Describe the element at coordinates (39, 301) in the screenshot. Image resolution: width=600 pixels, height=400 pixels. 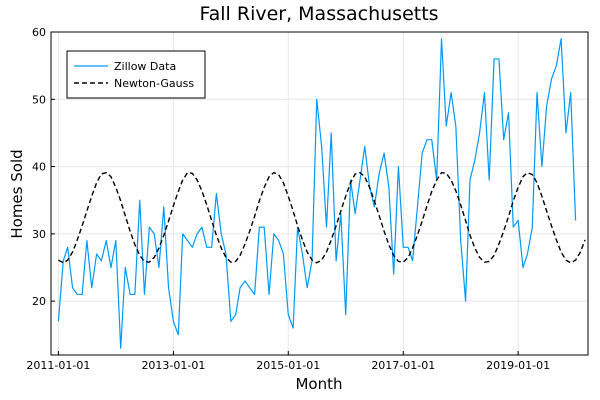
I see `y-tick-label: 20` at that location.